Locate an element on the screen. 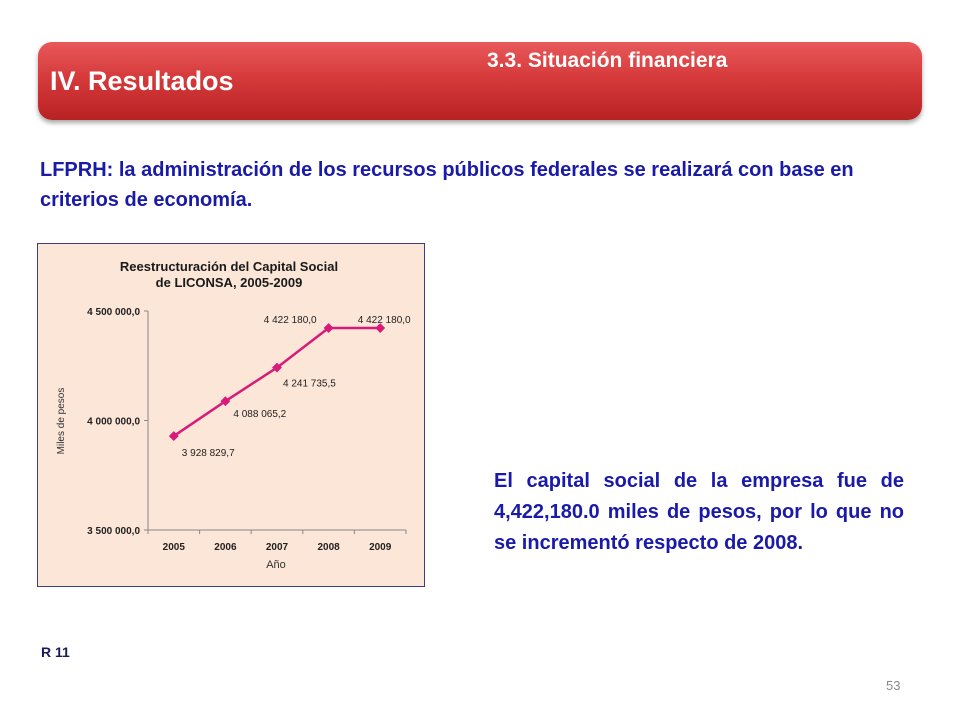 The image size is (960, 720). page-number: 53 is located at coordinates (893, 685).